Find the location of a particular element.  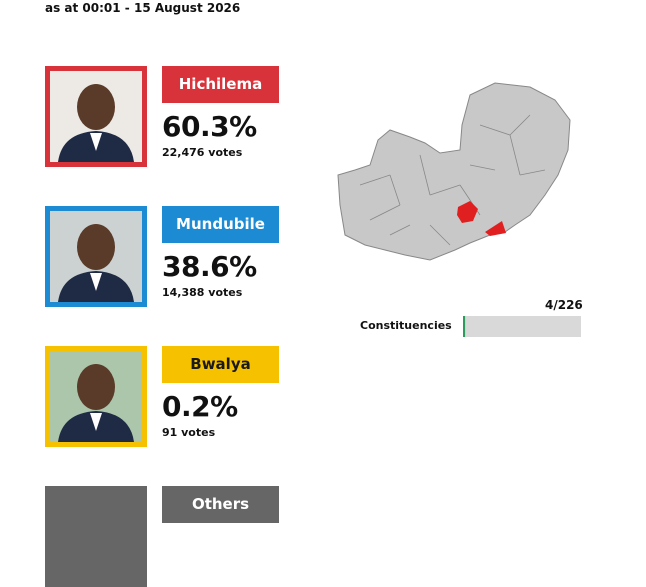

vote-count: 22,476 votes is located at coordinates (202, 152).